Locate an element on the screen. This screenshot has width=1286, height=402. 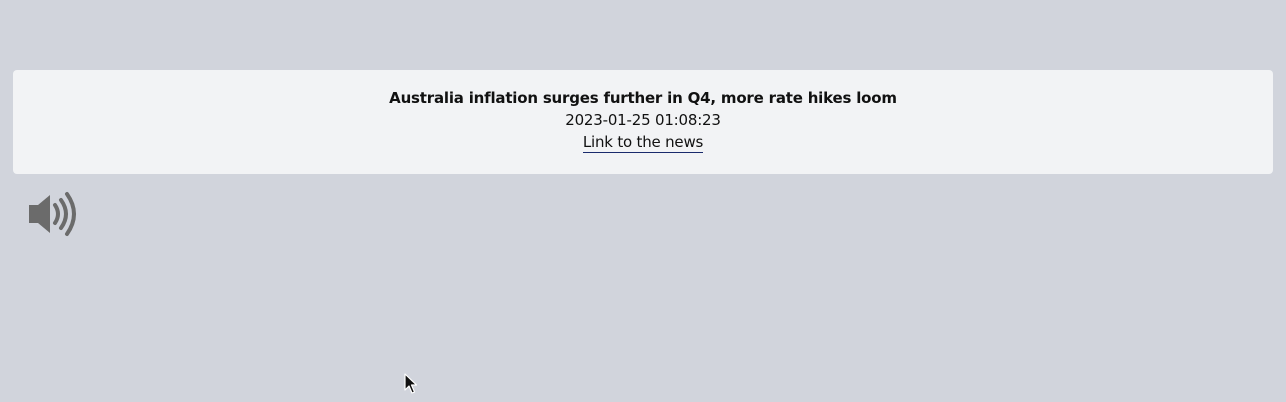
mouse-pointer-icon is located at coordinates (411, 384).